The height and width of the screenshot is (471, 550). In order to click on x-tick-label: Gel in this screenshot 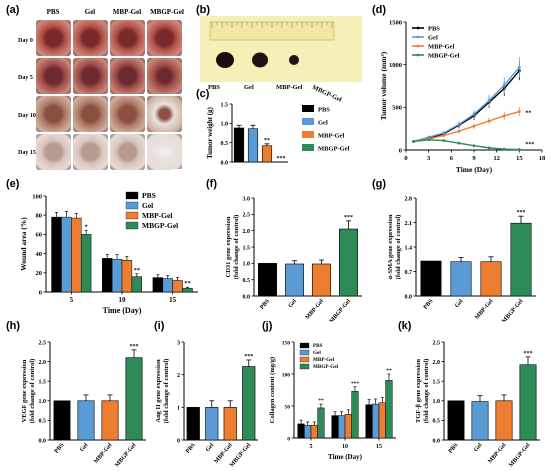, I will do `click(478, 447)`.